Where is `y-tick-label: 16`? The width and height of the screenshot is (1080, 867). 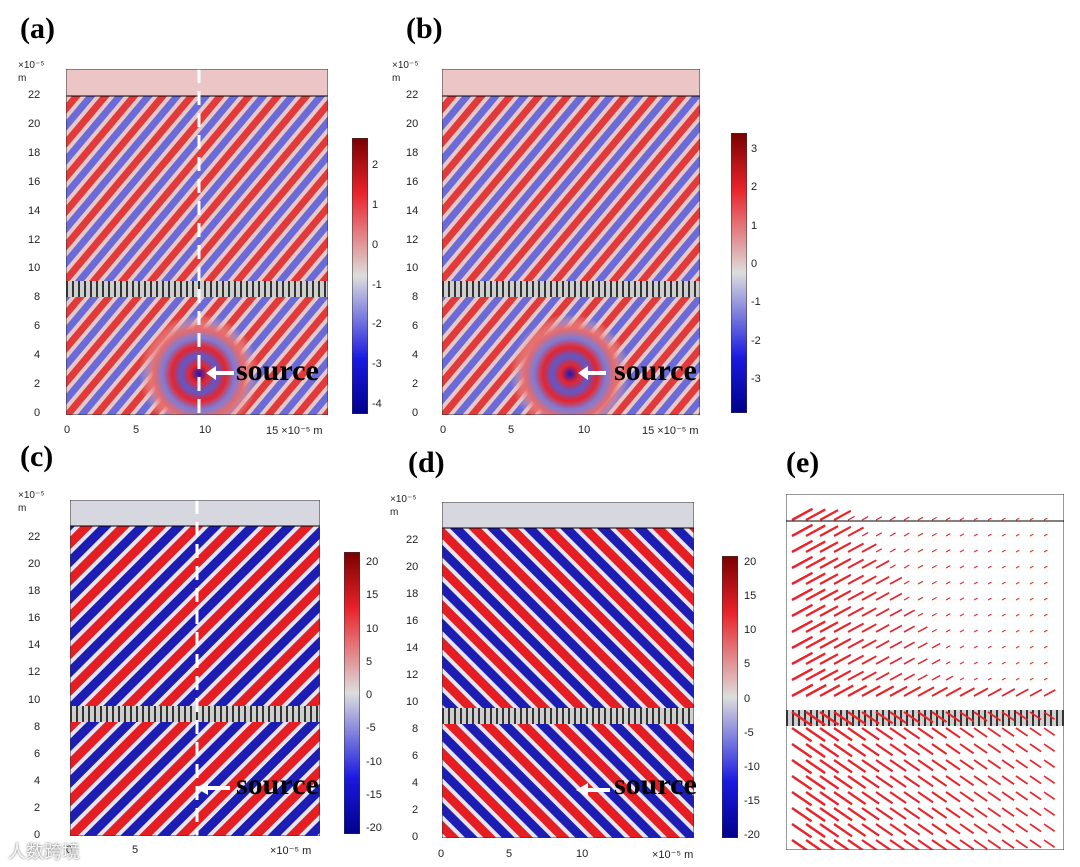 y-tick-label: 16 is located at coordinates (34, 181).